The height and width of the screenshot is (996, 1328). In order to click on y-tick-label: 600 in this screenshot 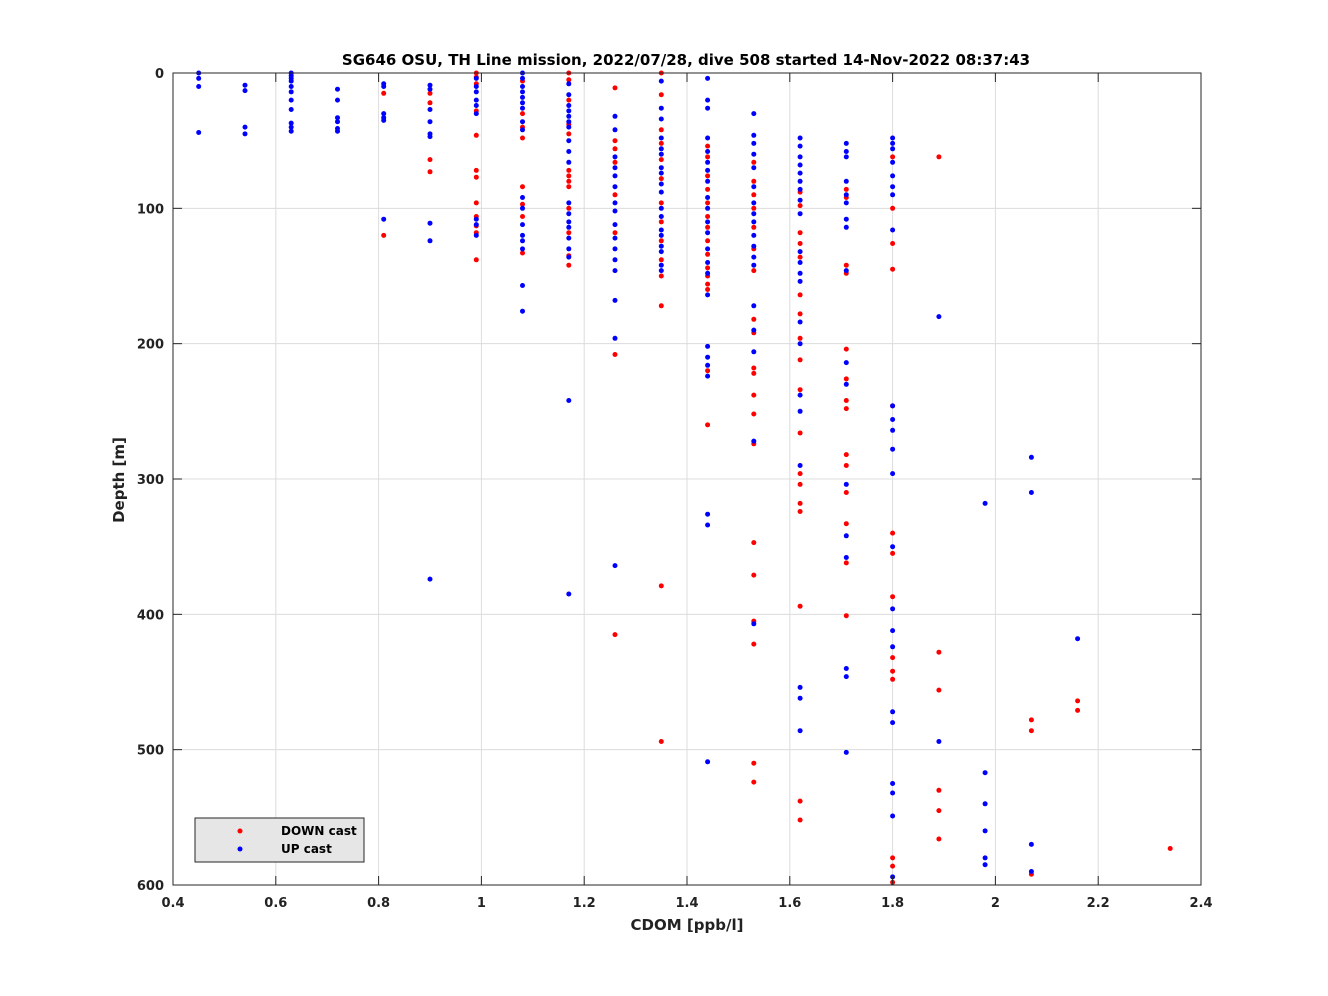, I will do `click(150, 886)`.